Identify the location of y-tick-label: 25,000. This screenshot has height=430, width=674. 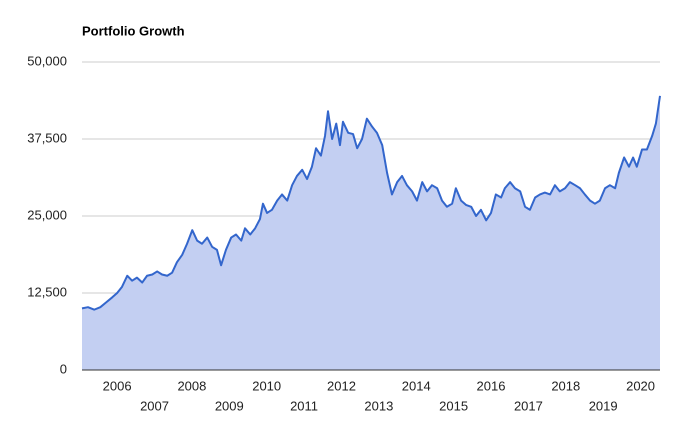
(47, 214).